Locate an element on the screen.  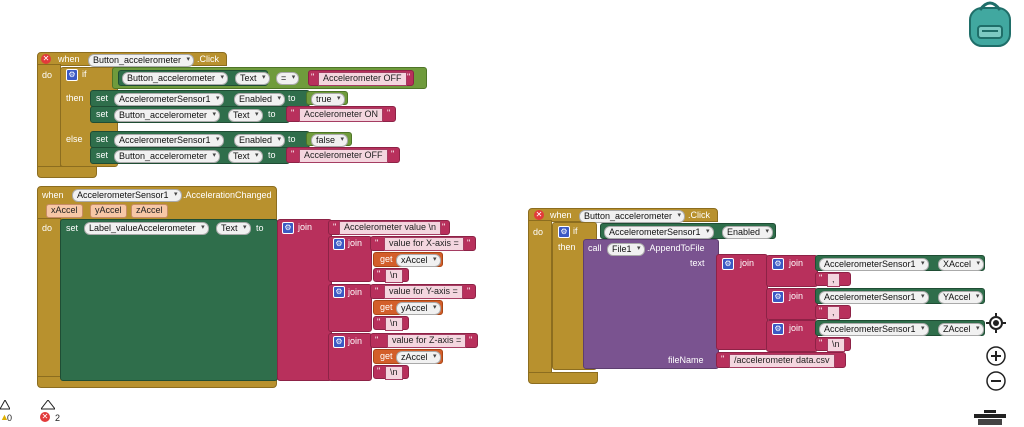
property-dropdown: XAccel is located at coordinates (961, 264).